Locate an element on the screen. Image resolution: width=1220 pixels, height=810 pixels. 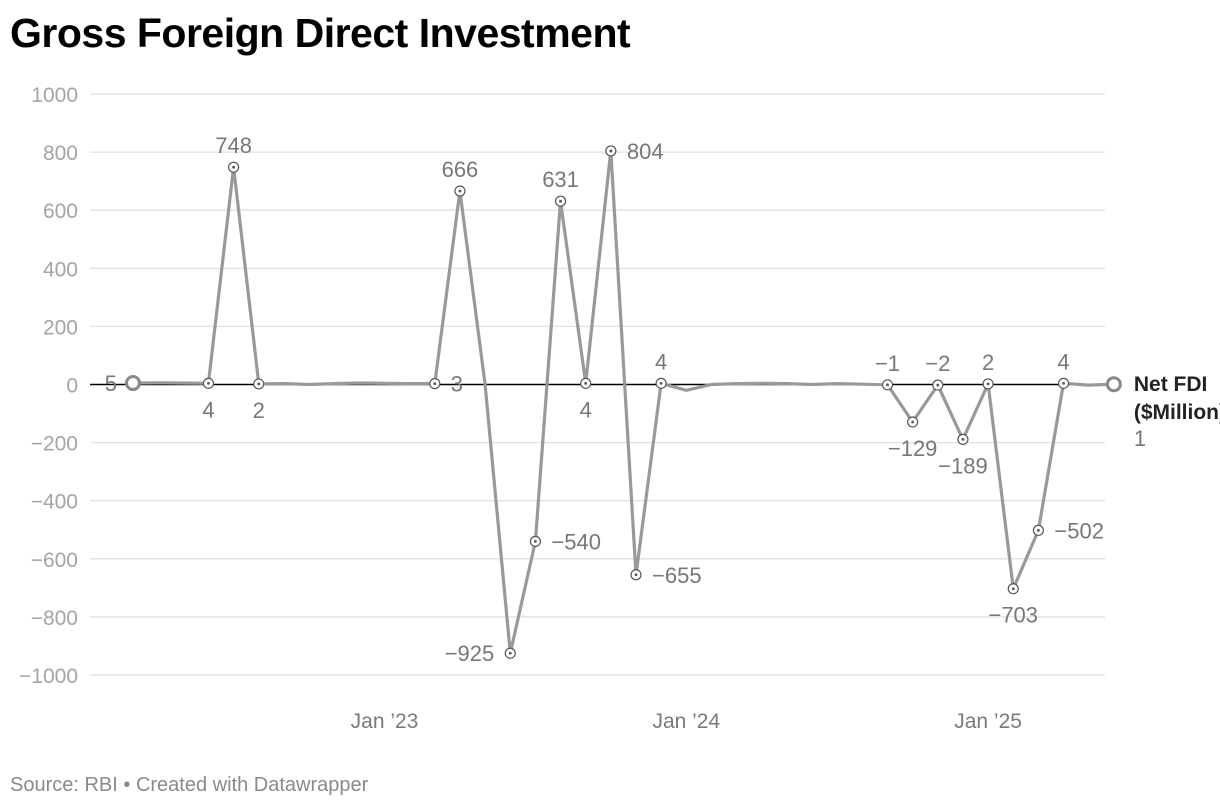
chart-title: Gross Foreign Direct Investment is located at coordinates (320, 33).